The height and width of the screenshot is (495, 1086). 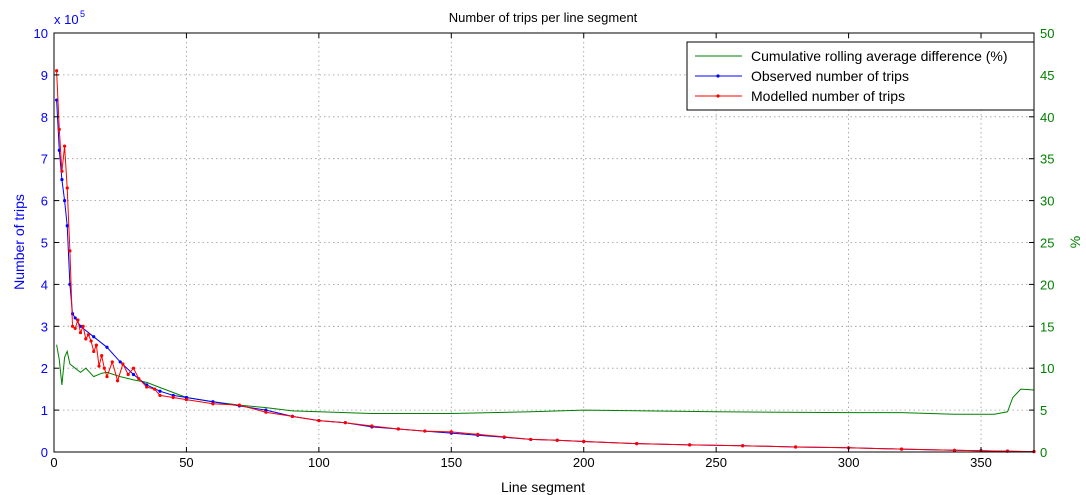 I want to click on x-axis-label: Line segment, so click(x=543, y=487).